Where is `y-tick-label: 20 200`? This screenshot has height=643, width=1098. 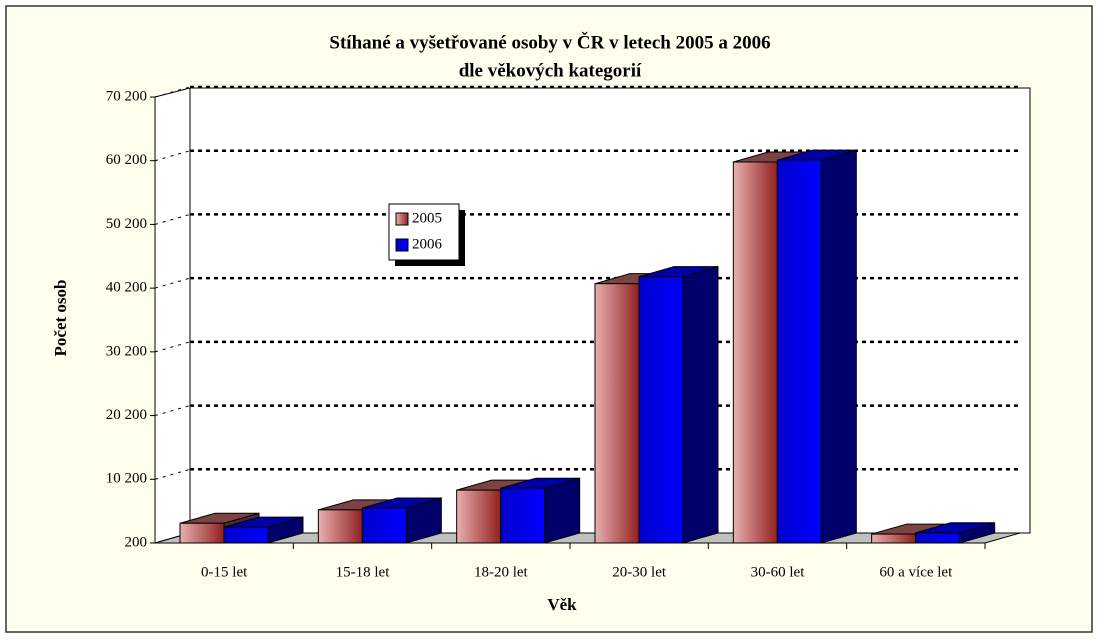 y-tick-label: 20 200 is located at coordinates (126, 415).